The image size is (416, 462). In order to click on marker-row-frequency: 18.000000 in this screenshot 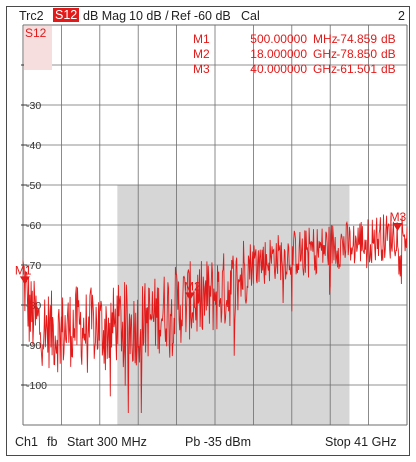, I will do `click(278, 54)`.